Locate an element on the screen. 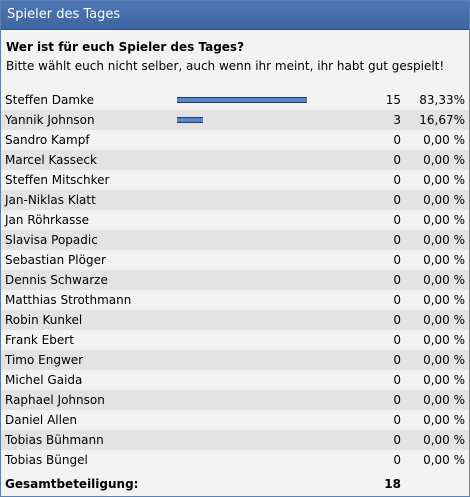 This screenshot has height=497, width=470. poll-option-row: Timo Engwer 0 0,00 % is located at coordinates (235, 360).